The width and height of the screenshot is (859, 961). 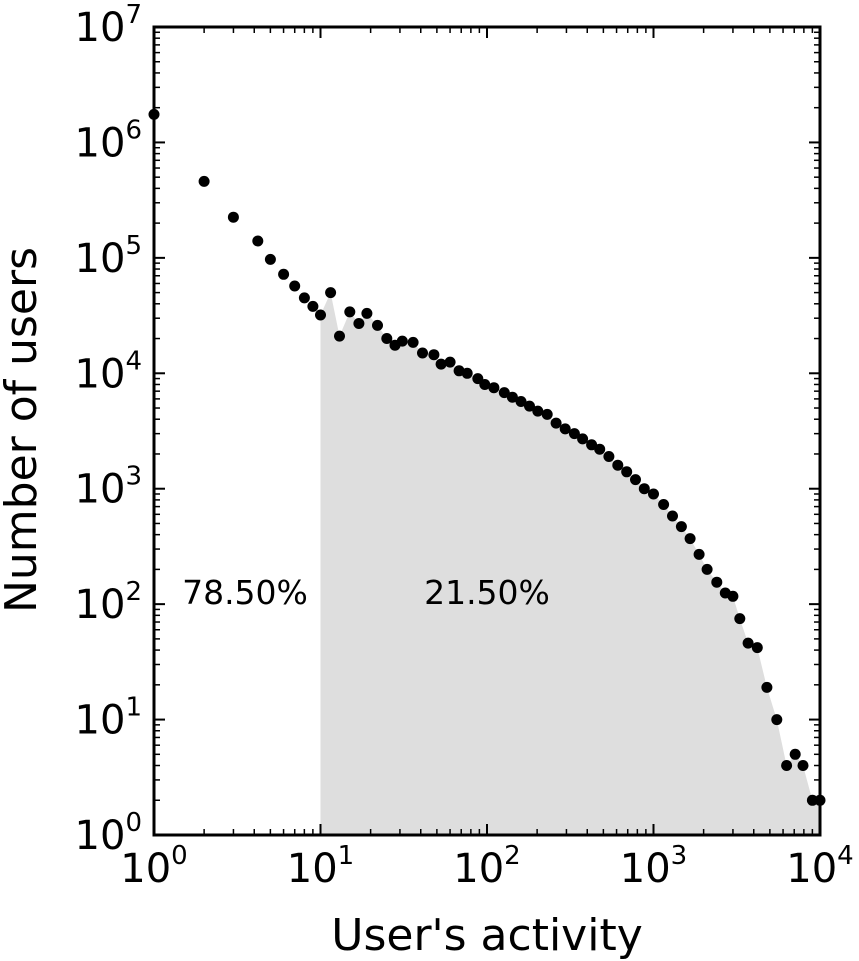 I want to click on y-tick-label-3: 10³, so click(x=108, y=487).